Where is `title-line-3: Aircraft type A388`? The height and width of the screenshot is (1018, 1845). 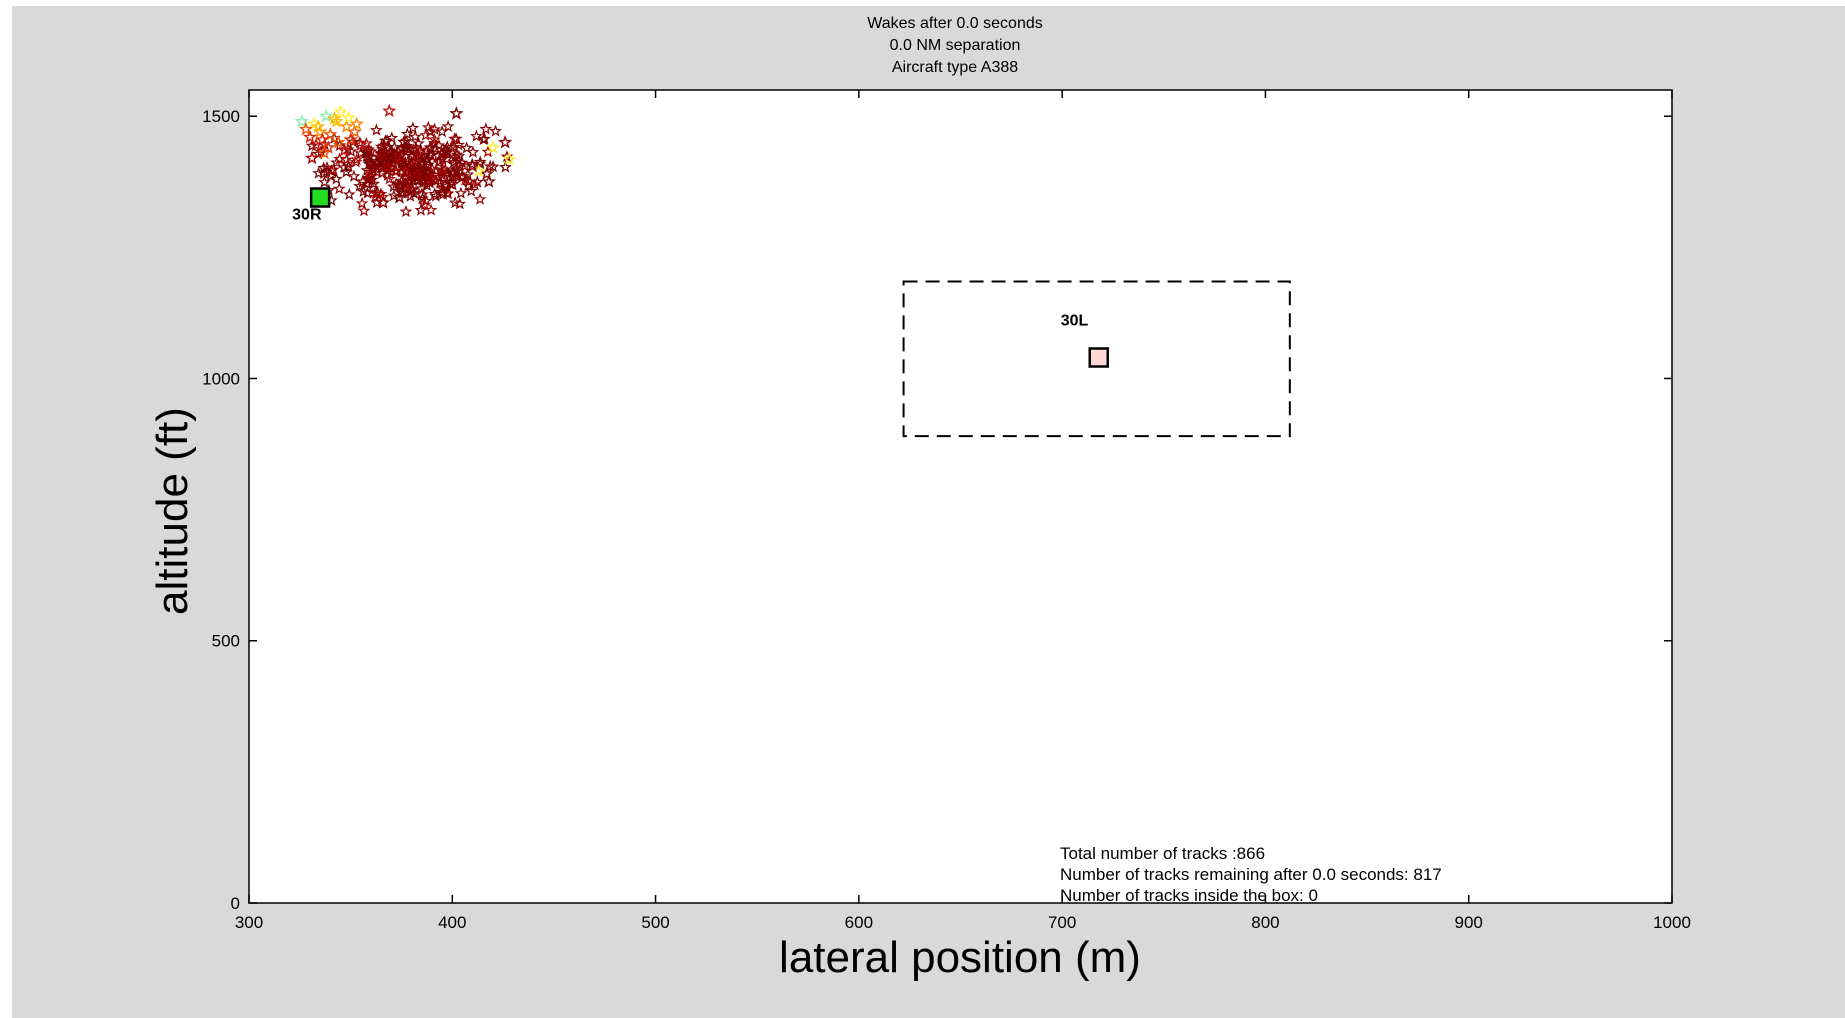 title-line-3: Aircraft type A388 is located at coordinates (955, 67).